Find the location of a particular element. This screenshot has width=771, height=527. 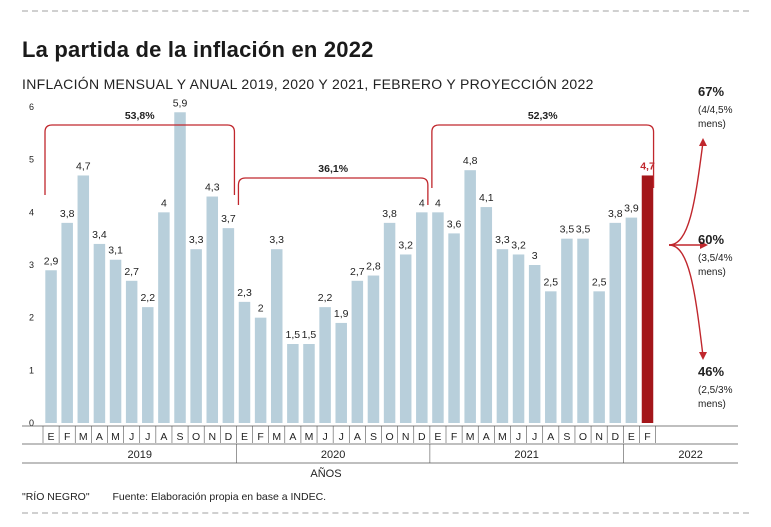

annual-bracket-label: 36,1% is located at coordinates (333, 169).